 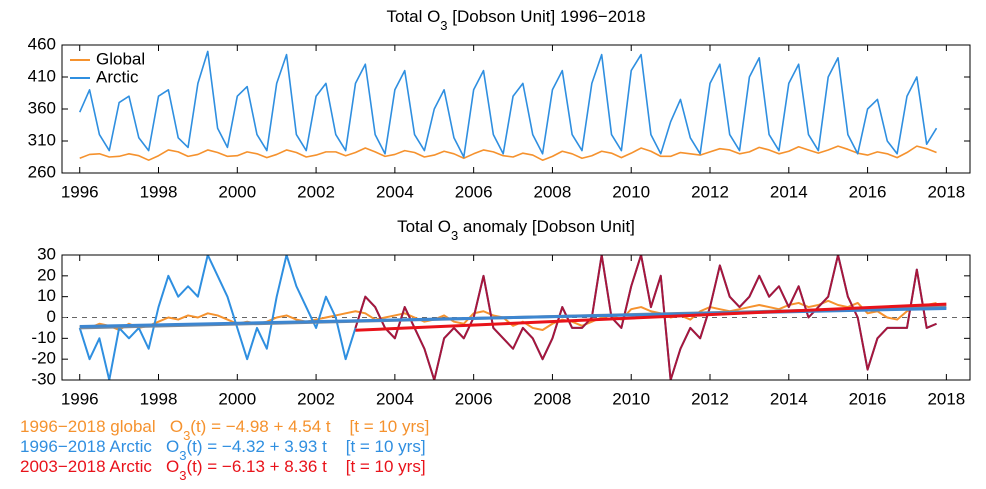 What do you see at coordinates (305, 466) in the screenshot?
I see `text-part: (t) = −6.13 + 8.36 t [t = 10 yrs]` at bounding box center [305, 466].